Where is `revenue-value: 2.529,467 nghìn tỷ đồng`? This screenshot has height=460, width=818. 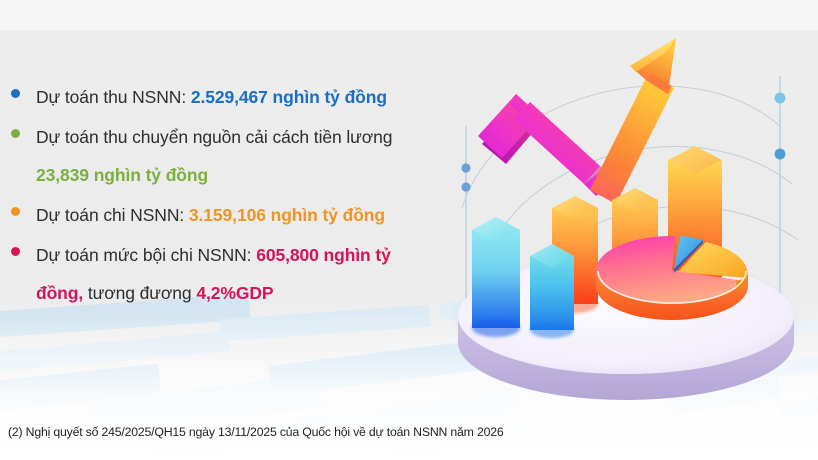
revenue-value: 2.529,467 nghìn tỷ đồng is located at coordinates (288, 97).